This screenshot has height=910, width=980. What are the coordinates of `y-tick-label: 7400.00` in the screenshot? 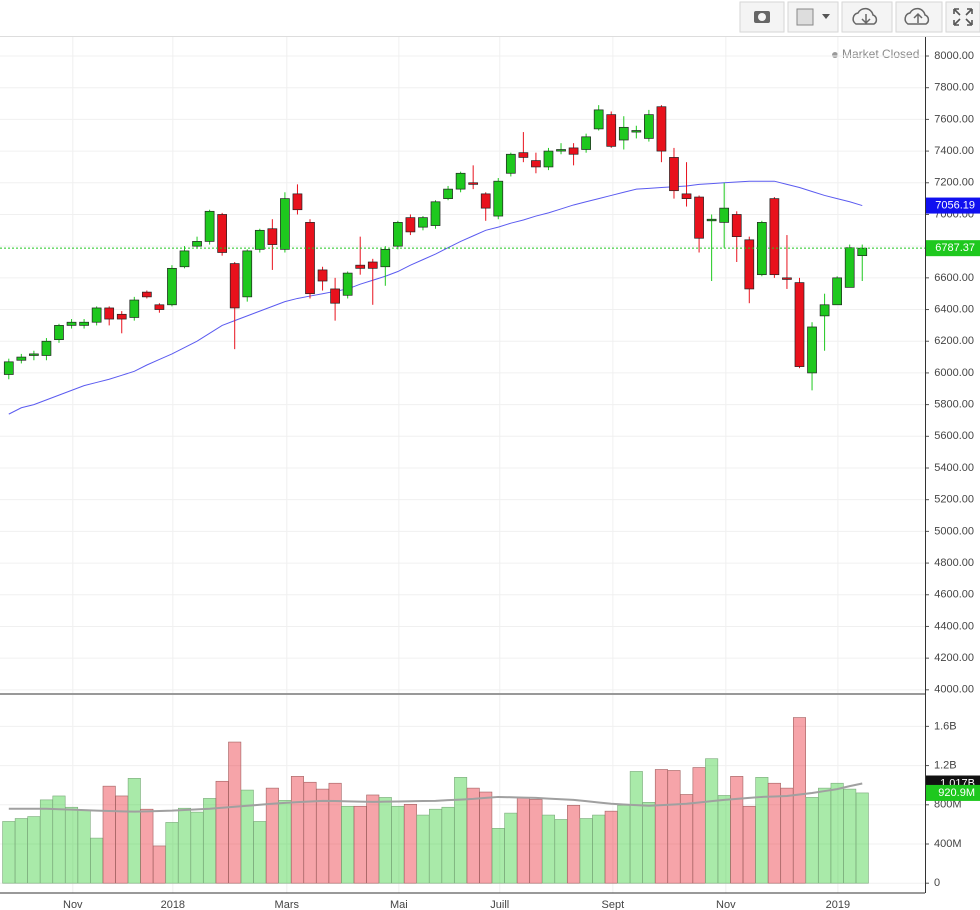 It's located at (954, 151).